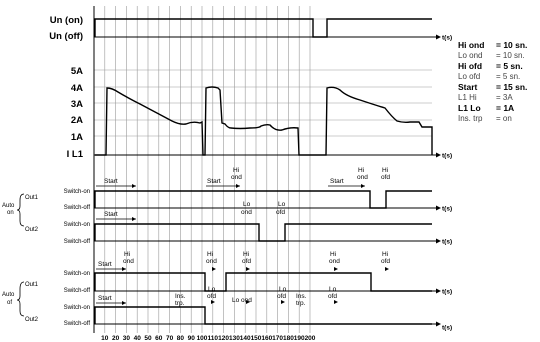  What do you see at coordinates (211, 261) in the screenshot?
I see `ann-ond-5: ond` at bounding box center [211, 261].